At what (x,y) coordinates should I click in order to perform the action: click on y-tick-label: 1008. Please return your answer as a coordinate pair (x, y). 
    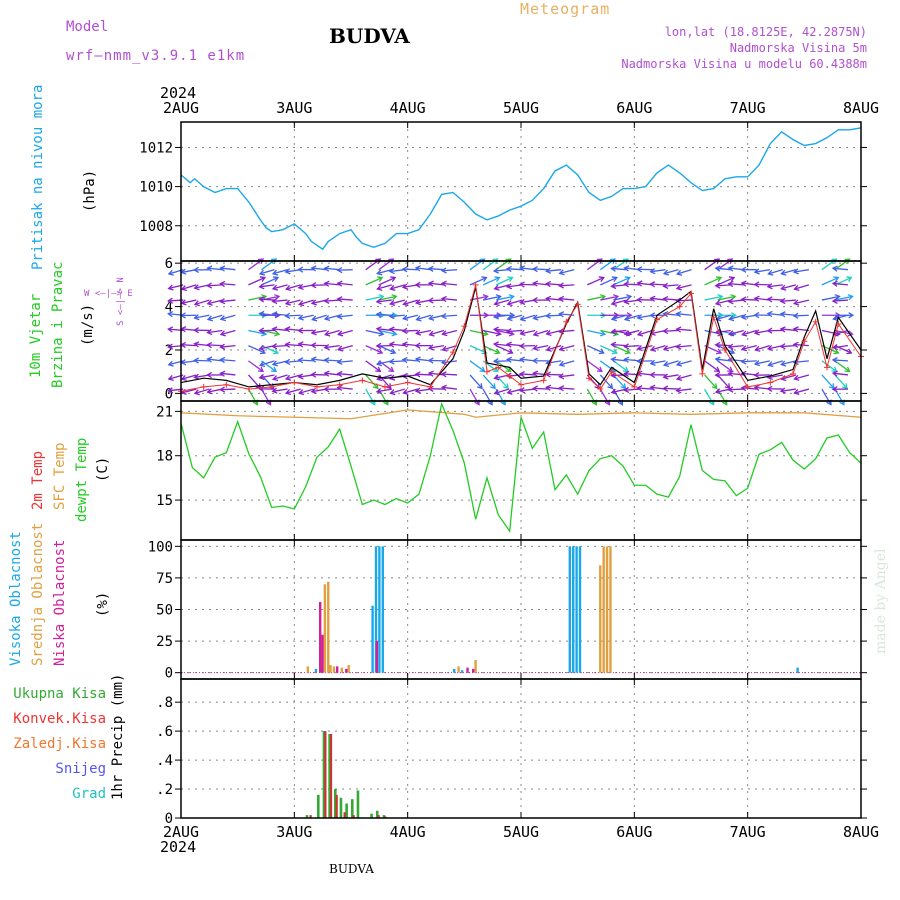
    Looking at the image, I should click on (156, 227).